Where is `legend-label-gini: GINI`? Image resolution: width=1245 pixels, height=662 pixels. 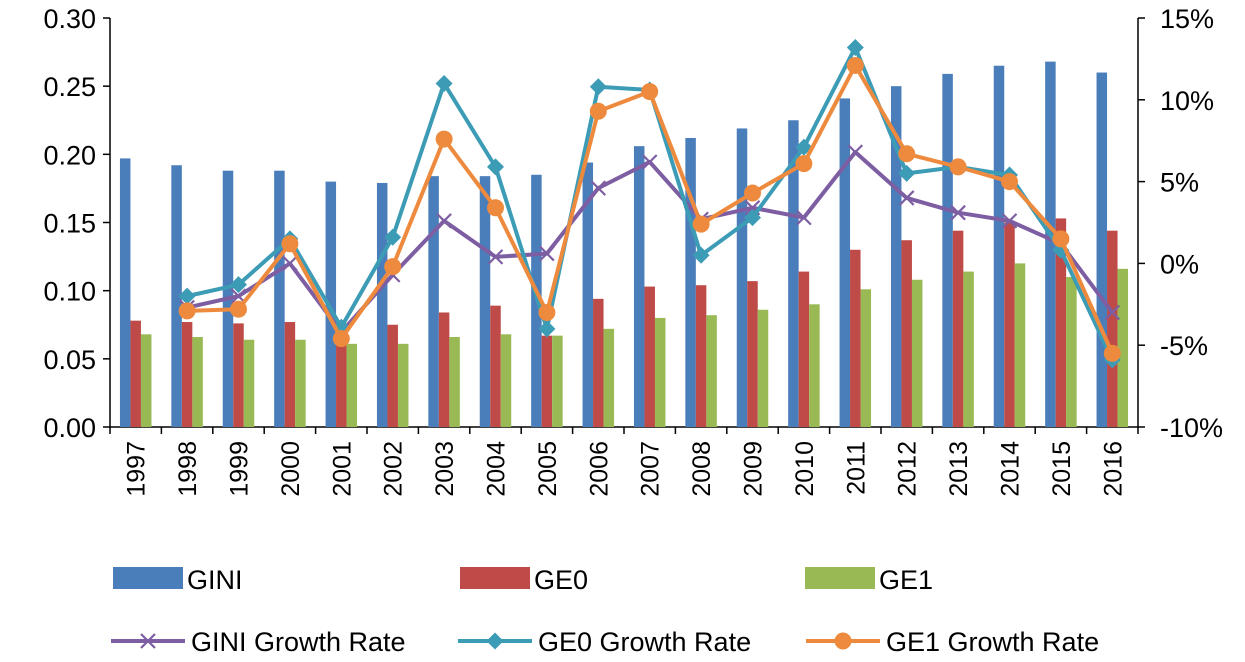 legend-label-gini: GINI is located at coordinates (215, 580).